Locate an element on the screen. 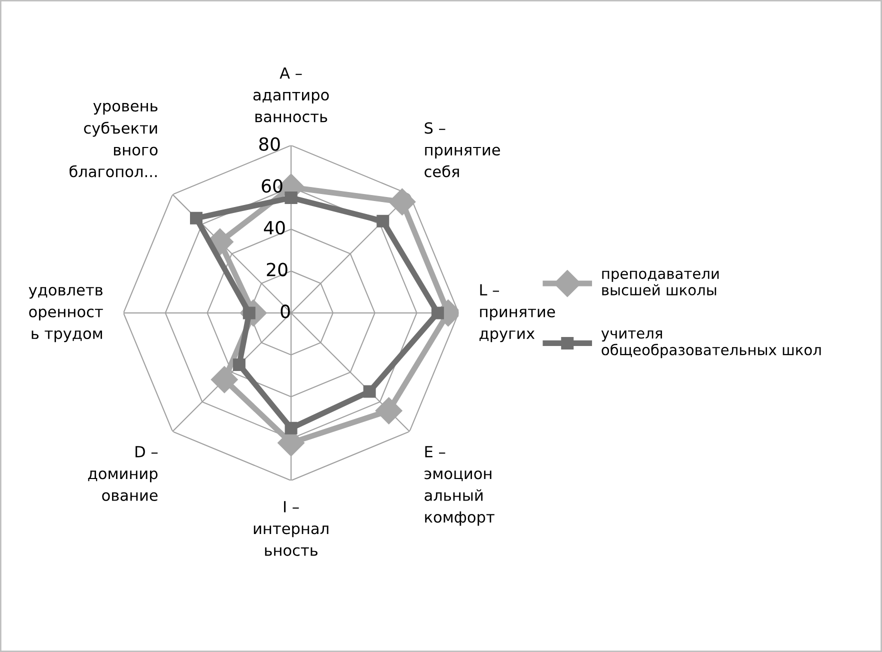 This screenshot has width=882, height=652. spoke-label: A – адаптиро ванность is located at coordinates (291, 94).